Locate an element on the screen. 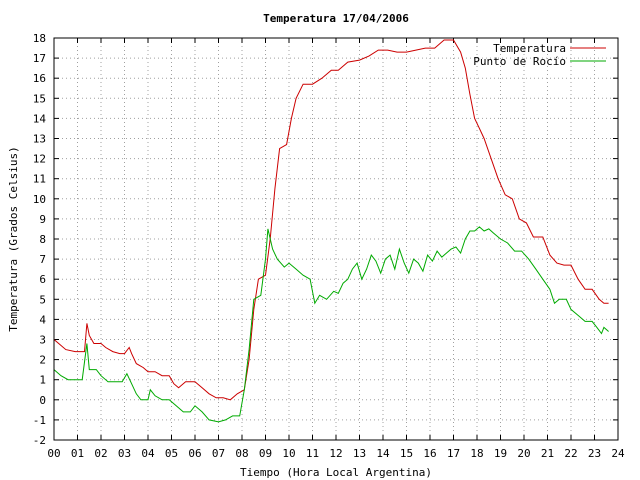  legend: Temperatura Punto de Rocío is located at coordinates (539, 55).